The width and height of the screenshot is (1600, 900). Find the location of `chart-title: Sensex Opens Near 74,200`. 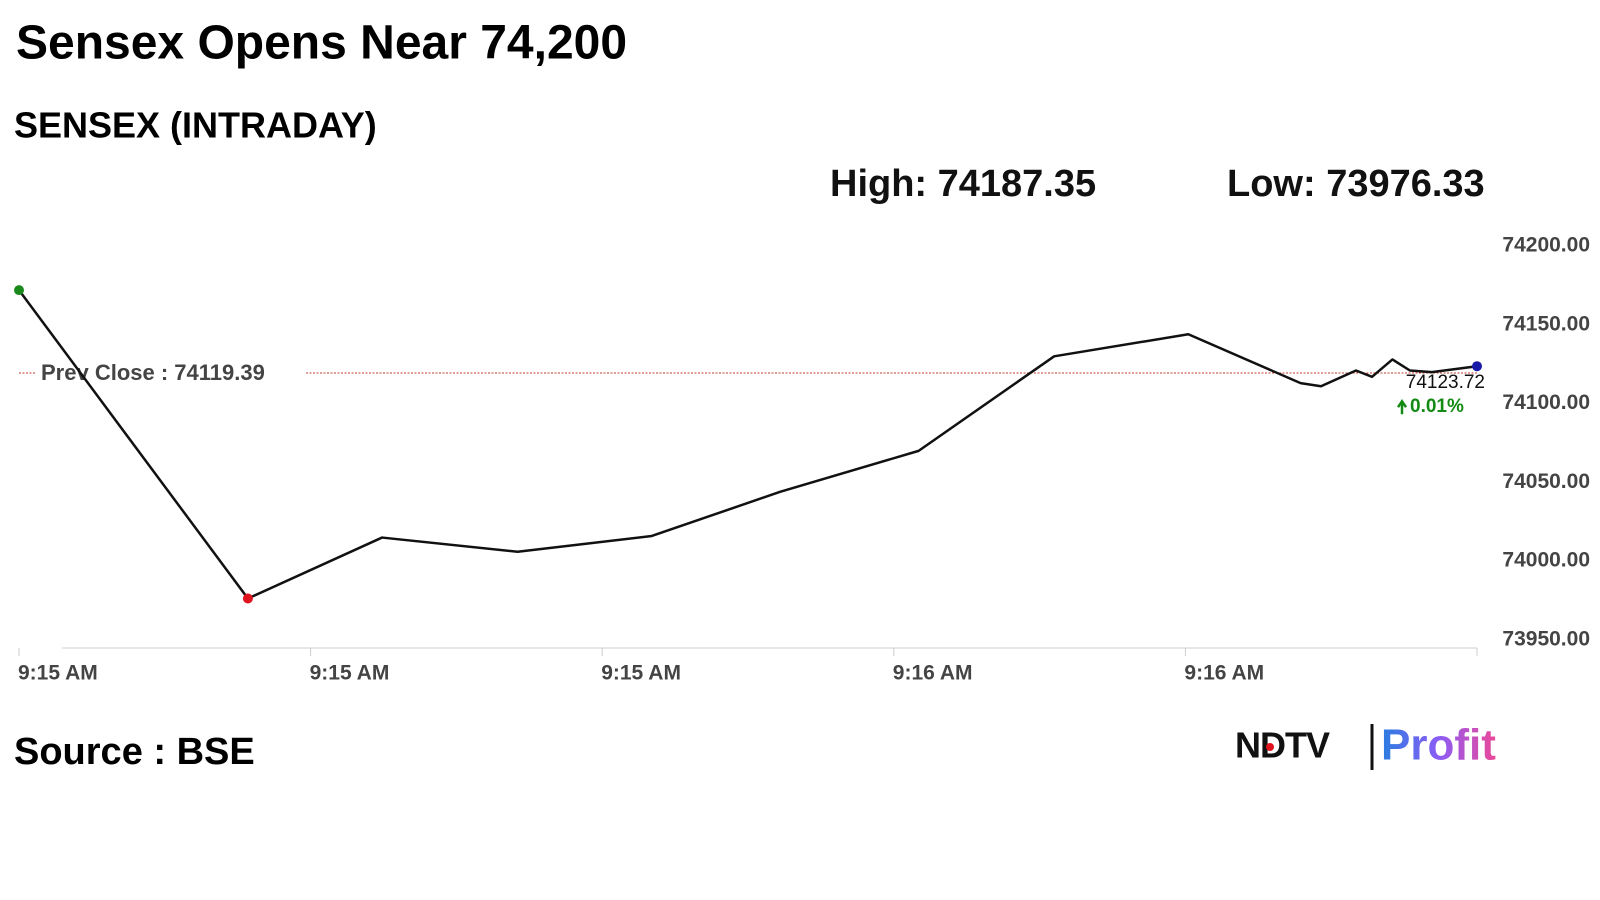

chart-title: Sensex Opens Near 74,200 is located at coordinates (321, 43).